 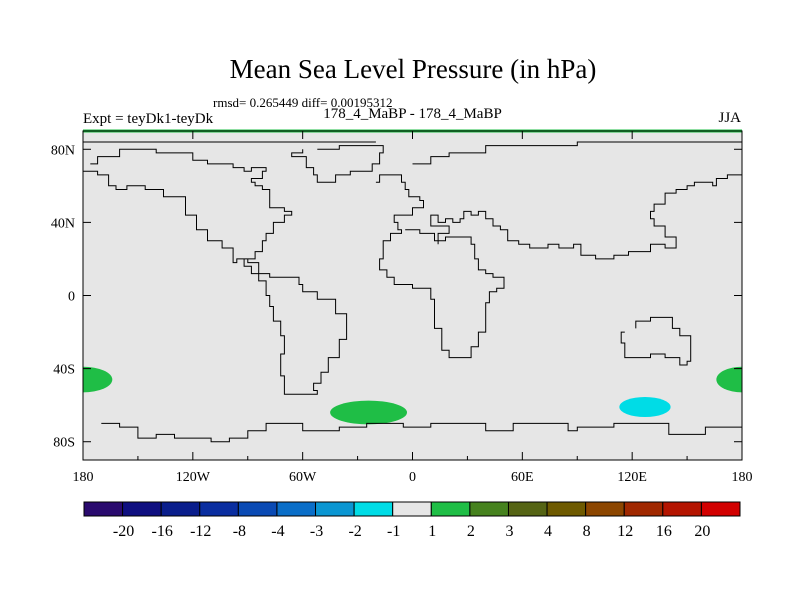 I want to click on colorbar-label: 20, so click(x=702, y=531).